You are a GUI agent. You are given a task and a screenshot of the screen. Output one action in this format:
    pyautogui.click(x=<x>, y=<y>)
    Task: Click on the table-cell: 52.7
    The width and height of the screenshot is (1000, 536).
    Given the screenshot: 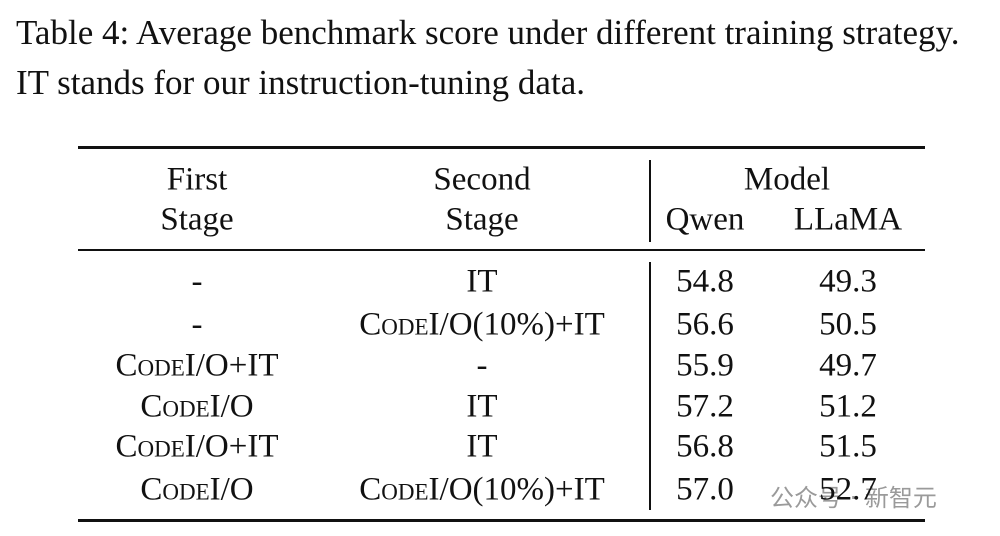 What is the action you would take?
    pyautogui.click(x=848, y=489)
    